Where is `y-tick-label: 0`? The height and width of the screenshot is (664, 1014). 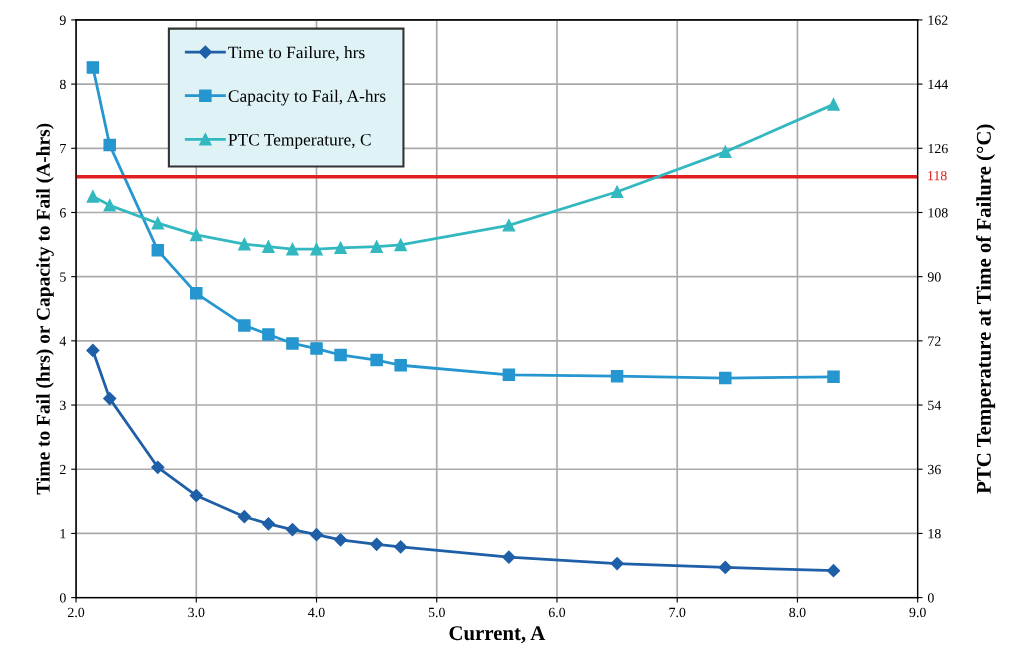
y-tick-label: 0 is located at coordinates (62, 598).